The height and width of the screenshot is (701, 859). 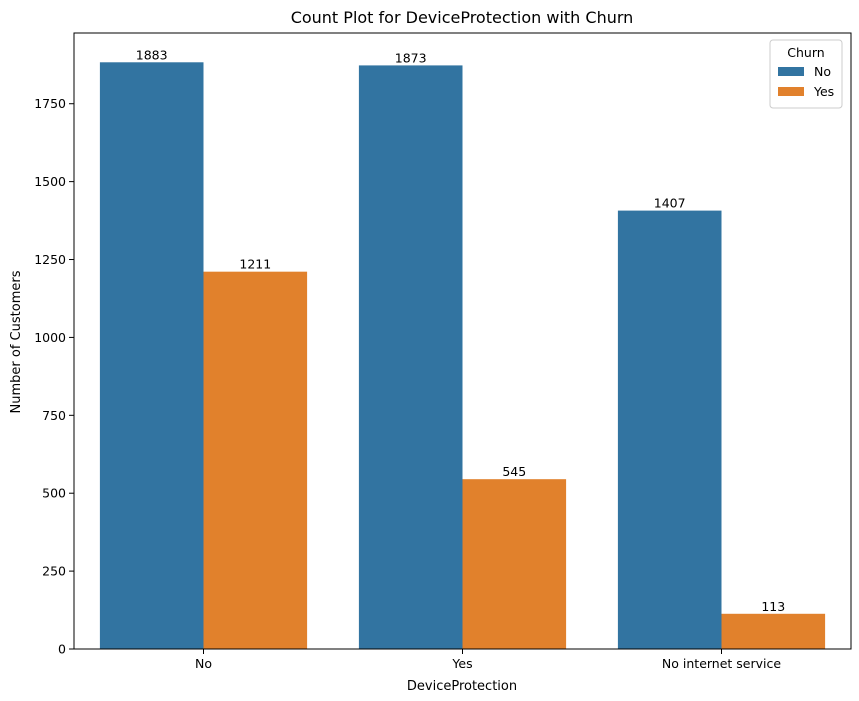 I want to click on data-label: 1211, so click(x=255, y=264).